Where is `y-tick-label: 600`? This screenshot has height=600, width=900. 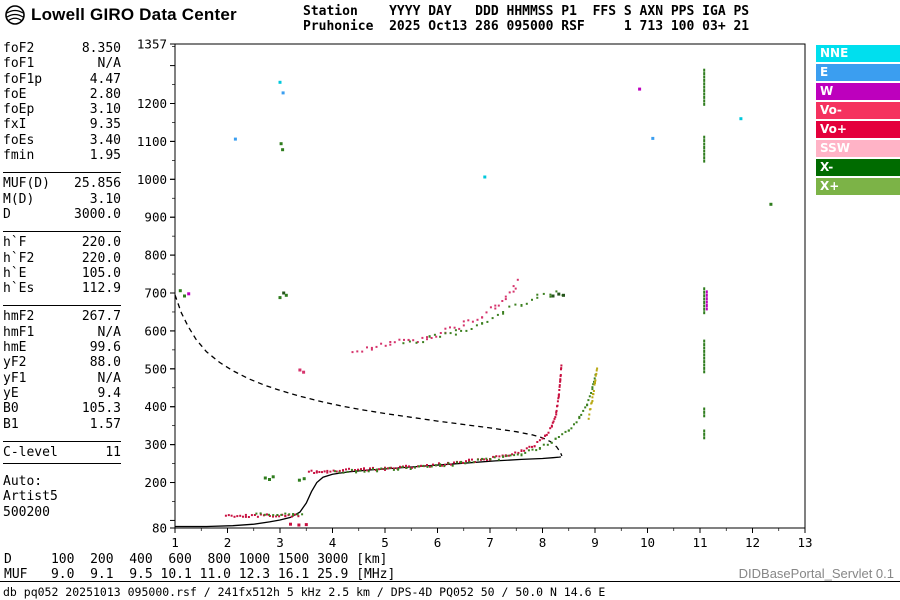 y-tick-label: 600 is located at coordinates (155, 330).